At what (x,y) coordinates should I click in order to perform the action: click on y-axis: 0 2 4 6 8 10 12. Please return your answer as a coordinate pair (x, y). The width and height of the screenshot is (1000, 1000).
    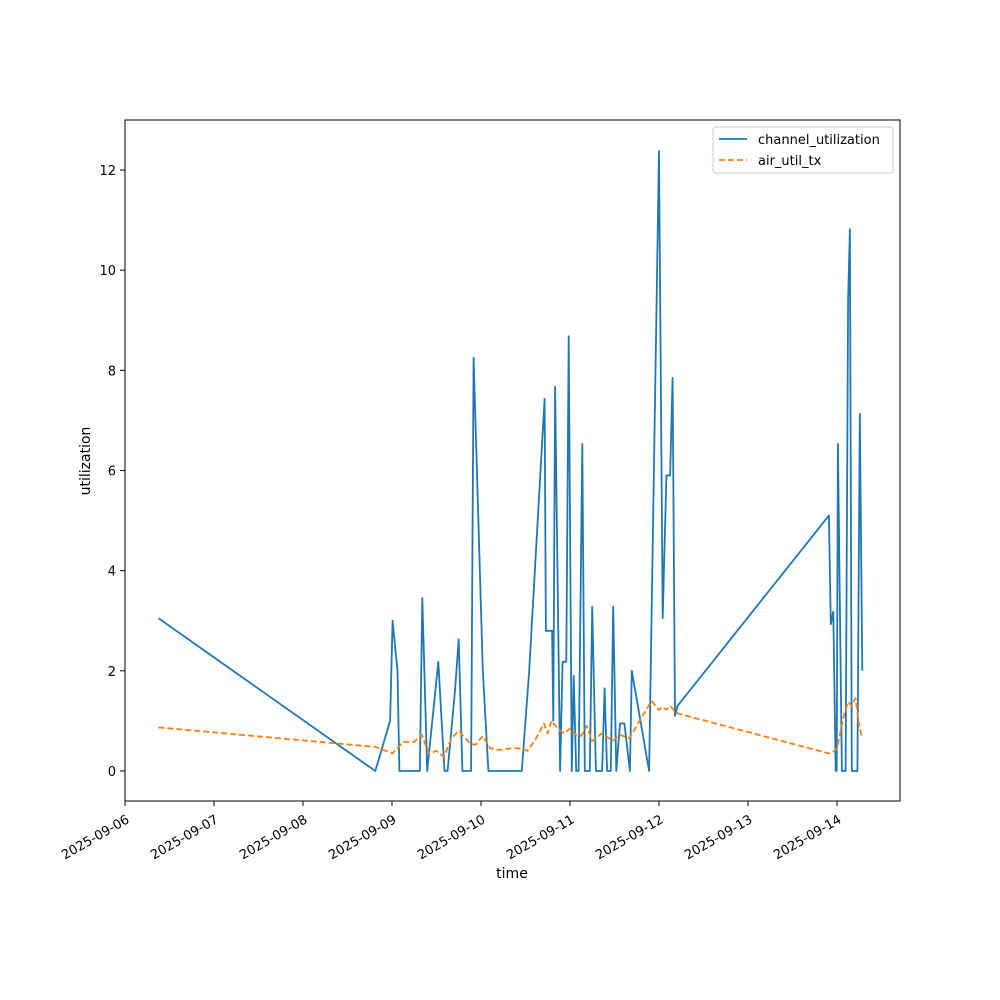
    Looking at the image, I should click on (112, 472).